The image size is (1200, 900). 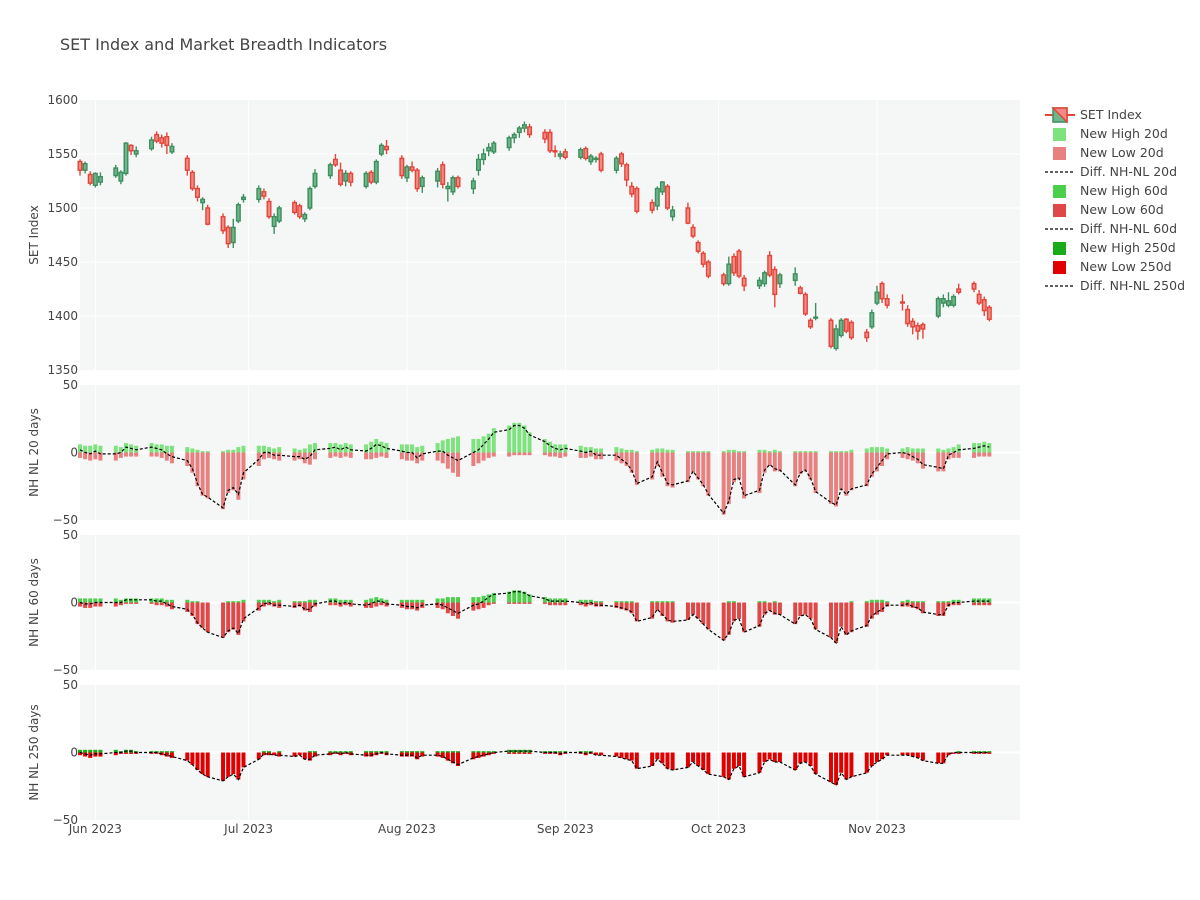 What do you see at coordinates (565, 829) in the screenshot?
I see `x-tick-label: Sep 2023` at bounding box center [565, 829].